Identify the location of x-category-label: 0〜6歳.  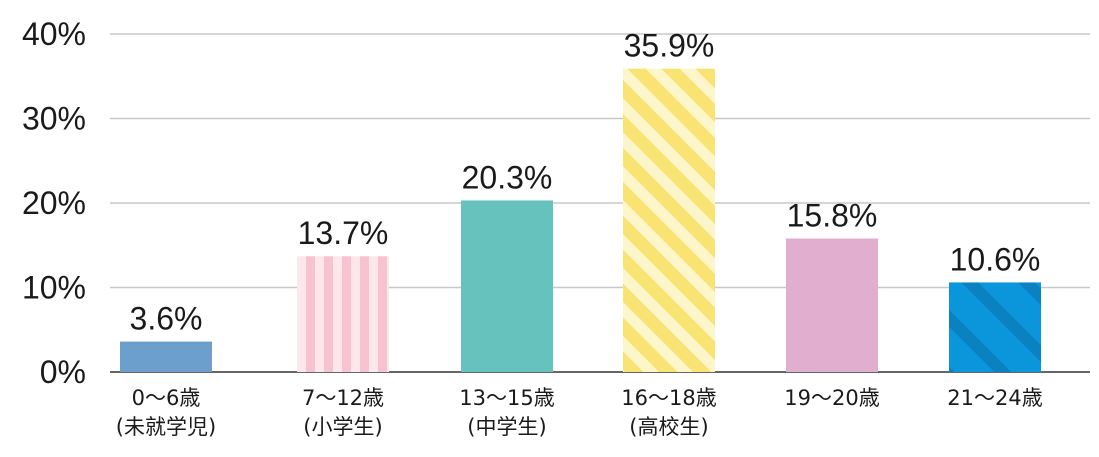
(166, 398).